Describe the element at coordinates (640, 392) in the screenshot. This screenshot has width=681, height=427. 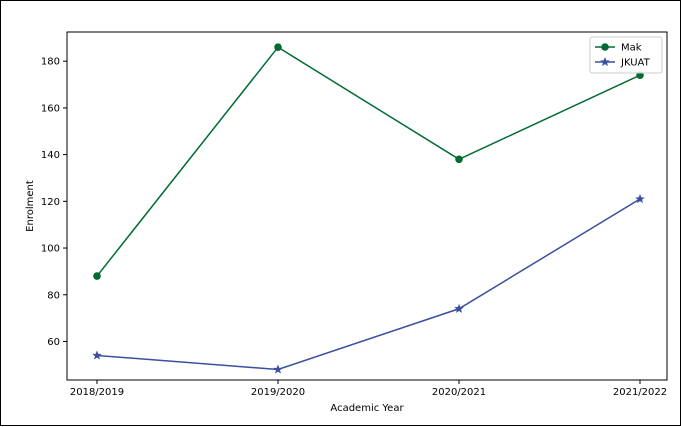
I see `x-tick-label: 2021/2022` at that location.